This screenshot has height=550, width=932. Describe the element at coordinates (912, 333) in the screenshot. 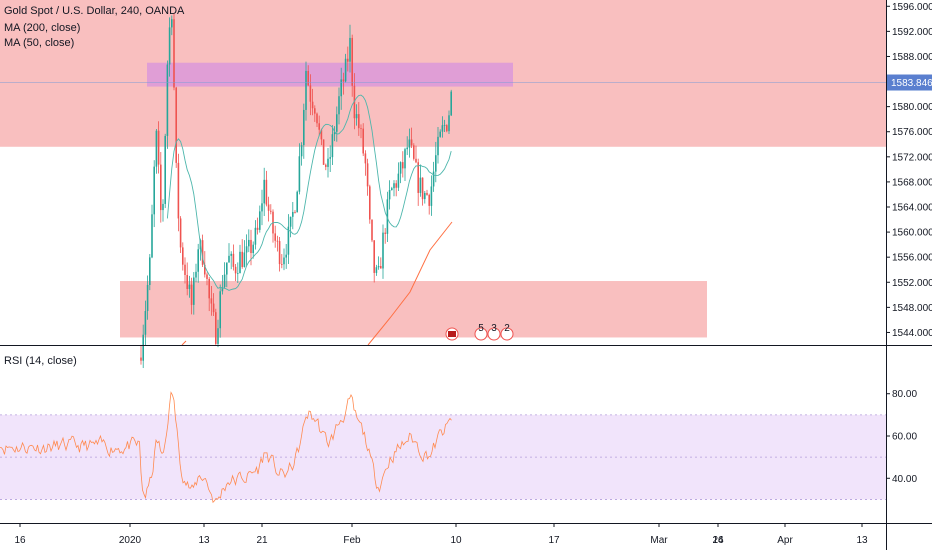

I see `price-tick-label: 1544.000` at that location.